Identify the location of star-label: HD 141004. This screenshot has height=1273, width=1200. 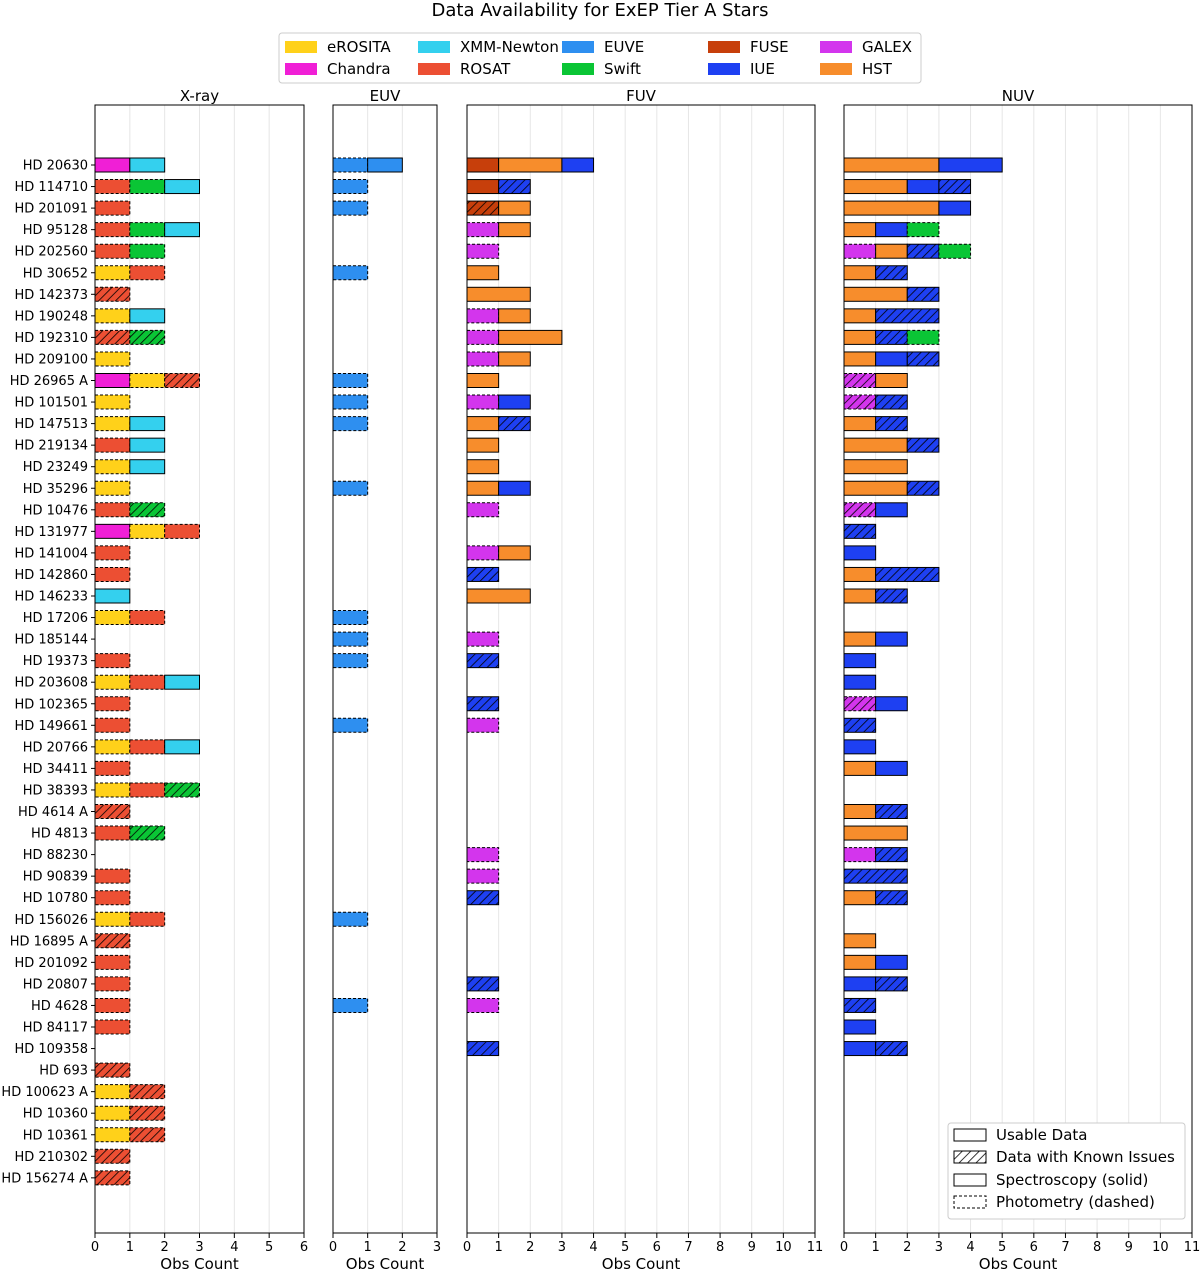
(51, 553).